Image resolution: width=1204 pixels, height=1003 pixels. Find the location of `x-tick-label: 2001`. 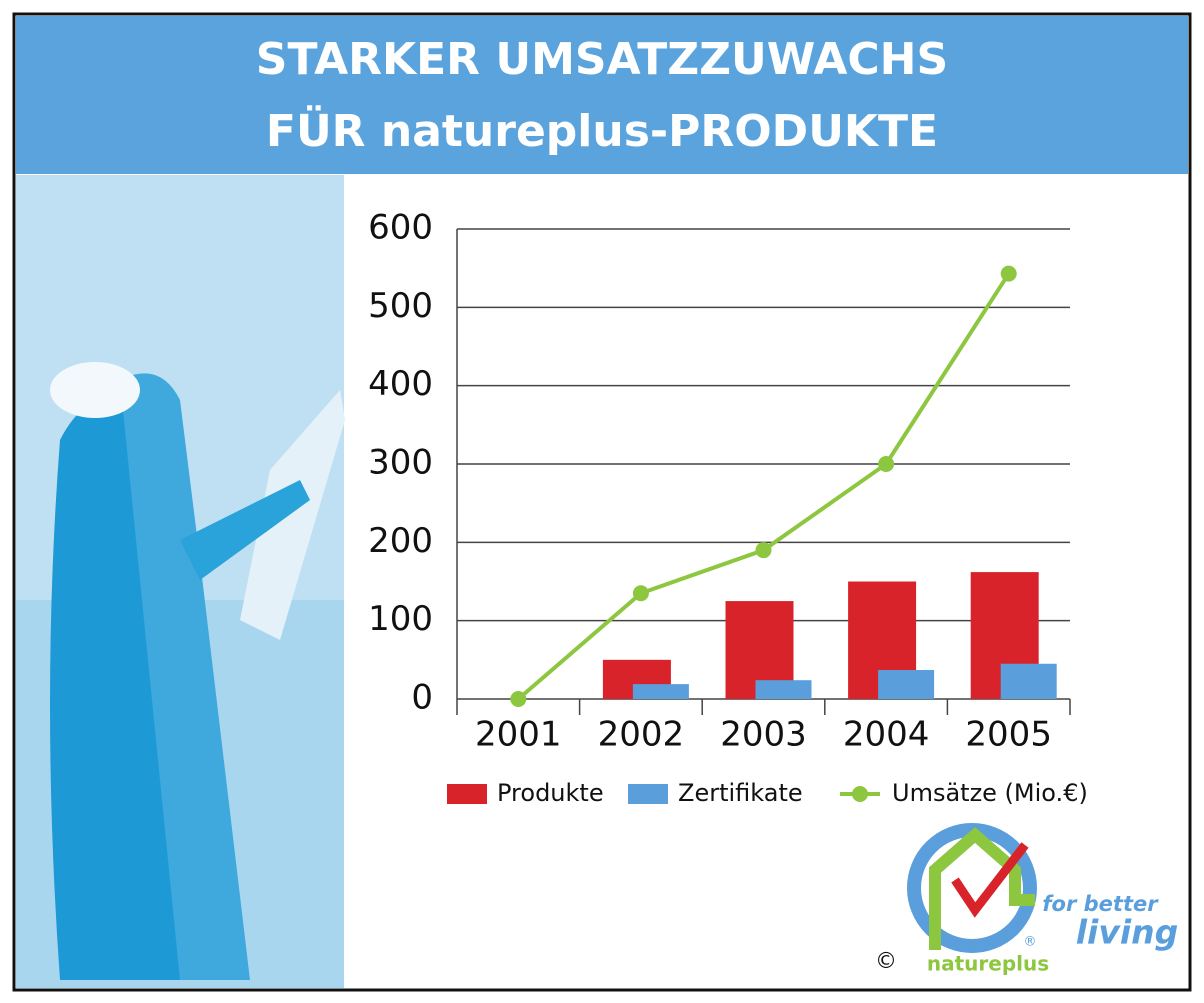

x-tick-label: 2001 is located at coordinates (518, 735).